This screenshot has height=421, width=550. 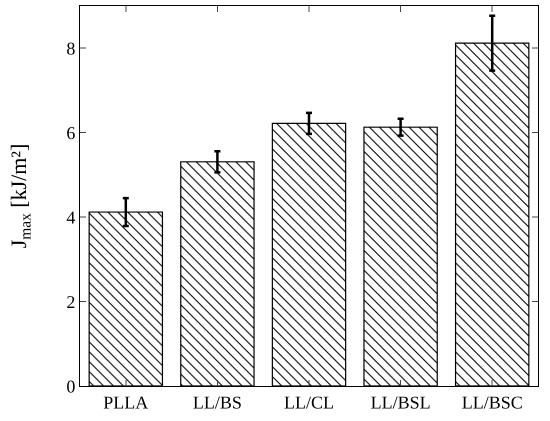 What do you see at coordinates (71, 386) in the screenshot?
I see `y-tick-label: 0` at bounding box center [71, 386].